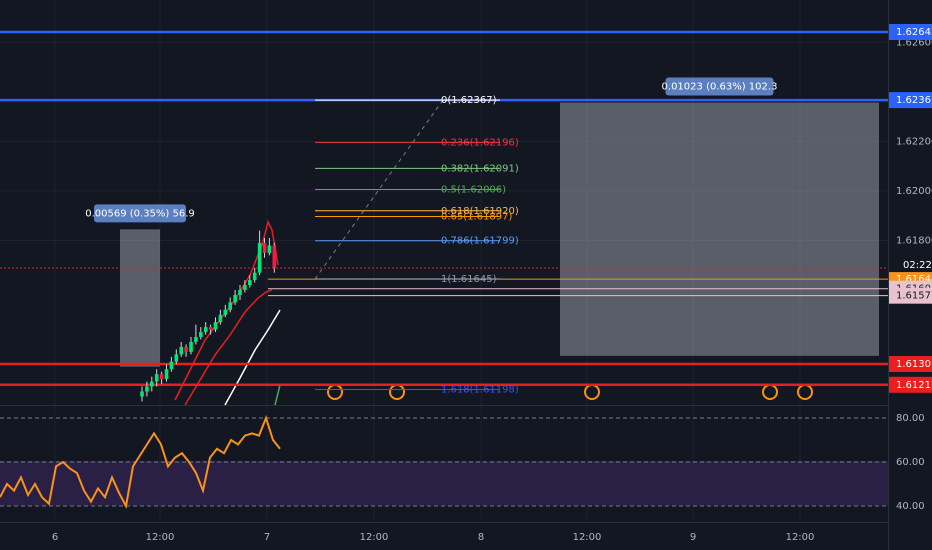 This screenshot has height=550, width=932. I want to click on bollinger-upper, so click(226, 310).